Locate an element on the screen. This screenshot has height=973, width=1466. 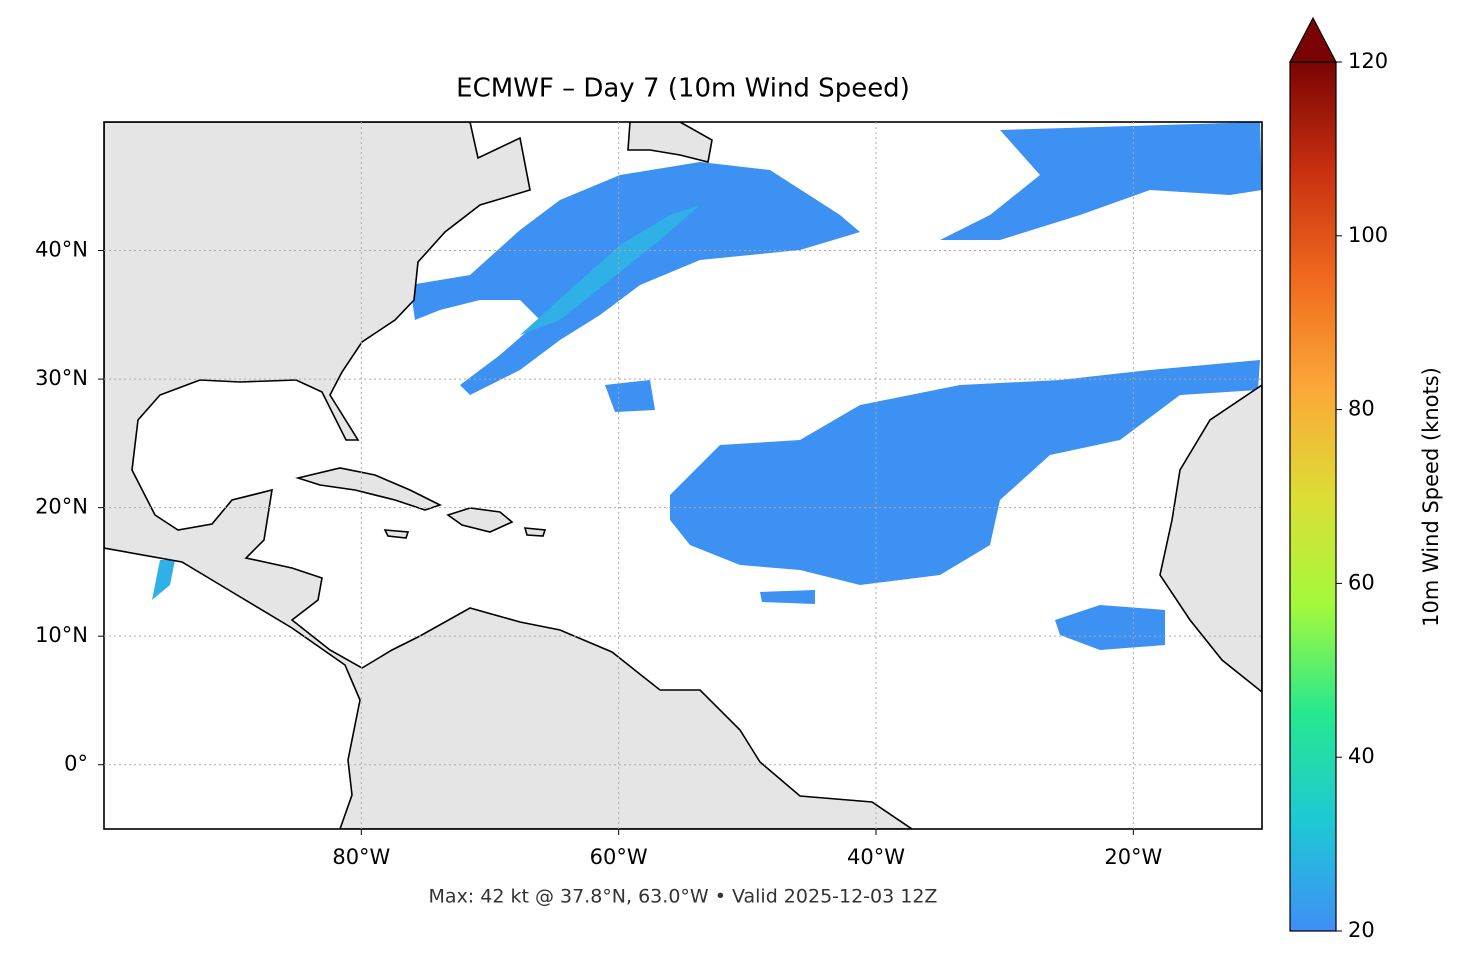
colorbar-tick-label: 120 is located at coordinates (1368, 61).